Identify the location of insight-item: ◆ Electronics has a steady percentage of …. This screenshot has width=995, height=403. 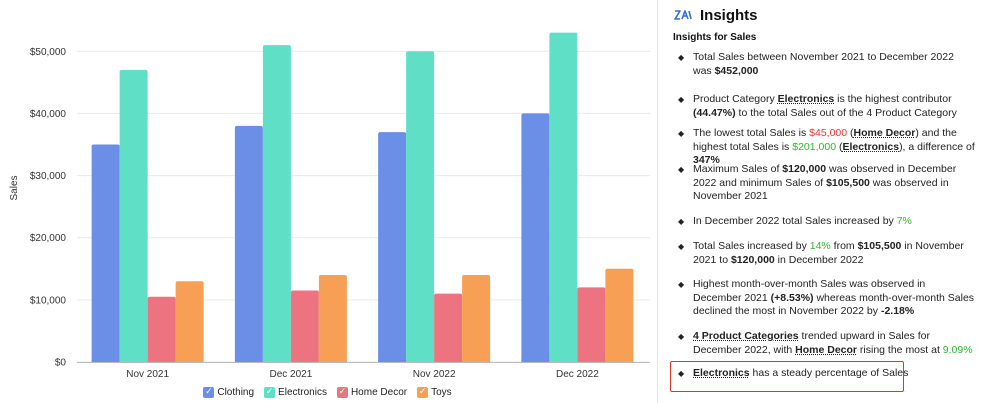
(825, 374).